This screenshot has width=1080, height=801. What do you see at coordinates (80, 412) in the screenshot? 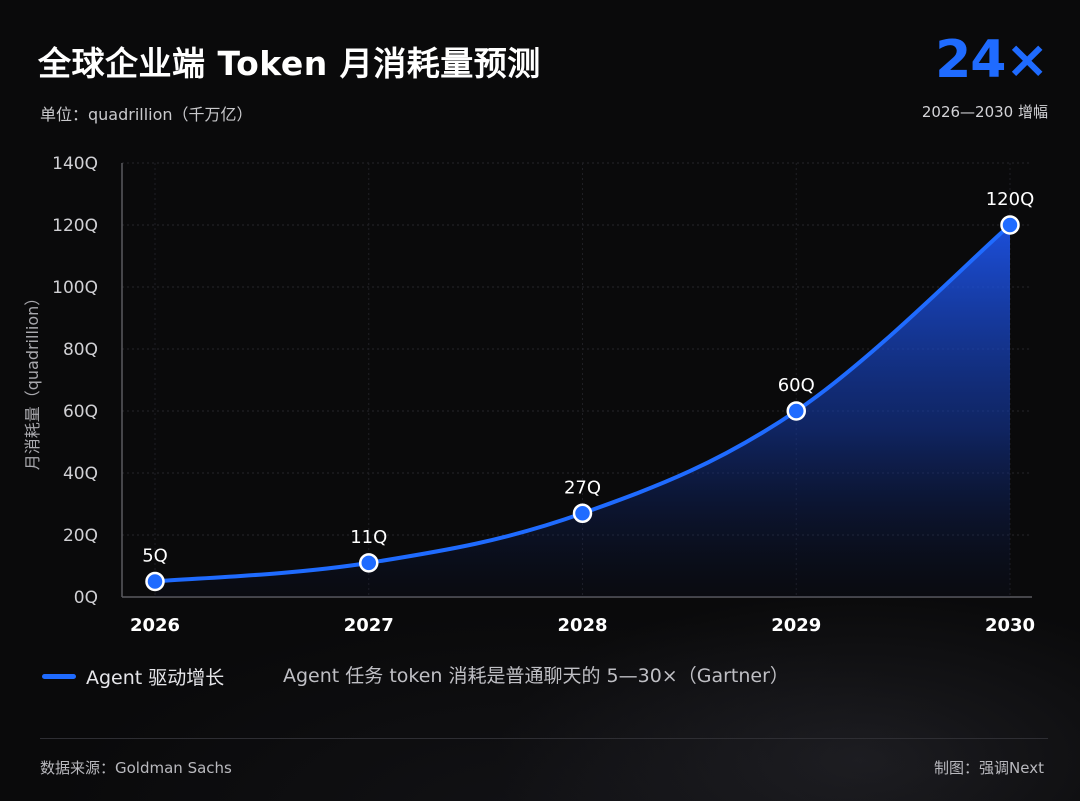
I see `y-tick-label: 60Q` at bounding box center [80, 412].